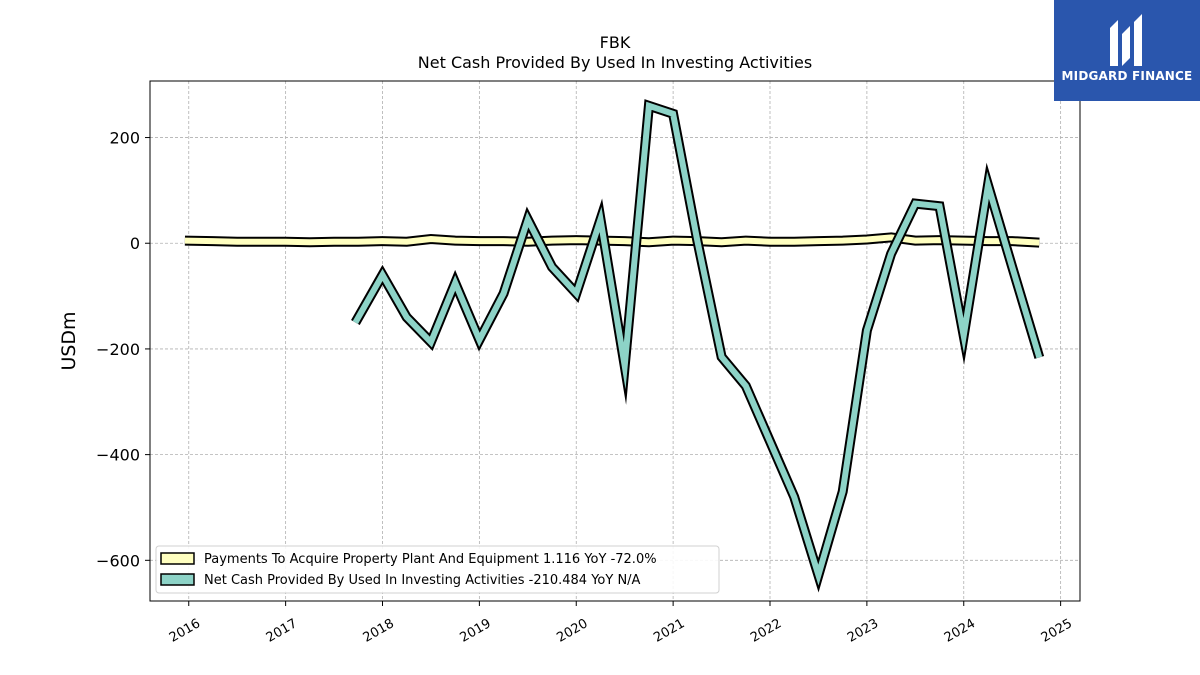  Describe the element at coordinates (1057, 631) in the screenshot. I see `x-tick-label: 2025` at that location.